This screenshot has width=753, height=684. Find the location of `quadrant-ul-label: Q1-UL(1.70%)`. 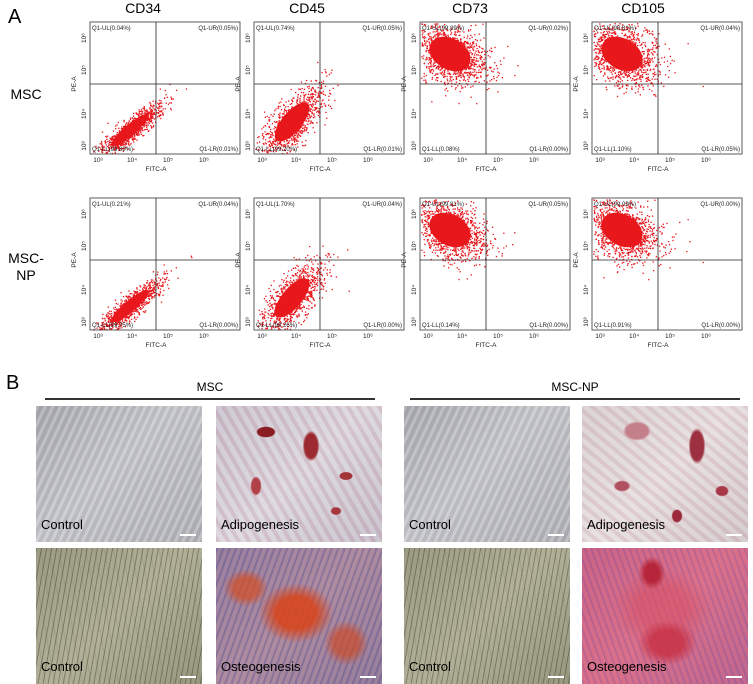

quadrant-ul-label: Q1-UL(1.70%) is located at coordinates (275, 205).